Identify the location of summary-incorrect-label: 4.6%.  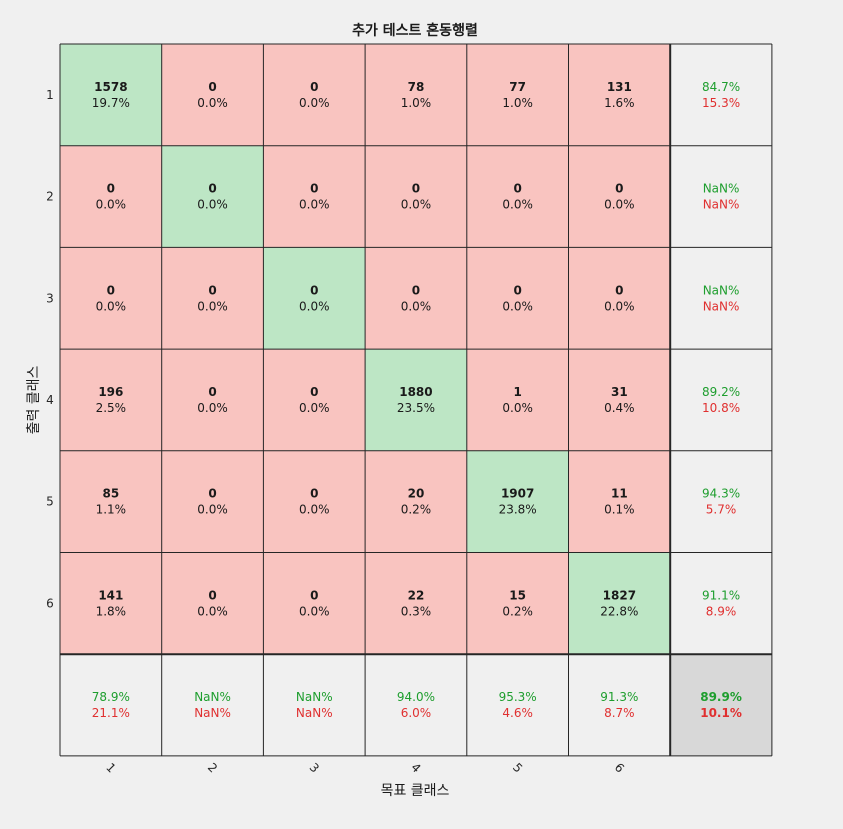
(517, 713).